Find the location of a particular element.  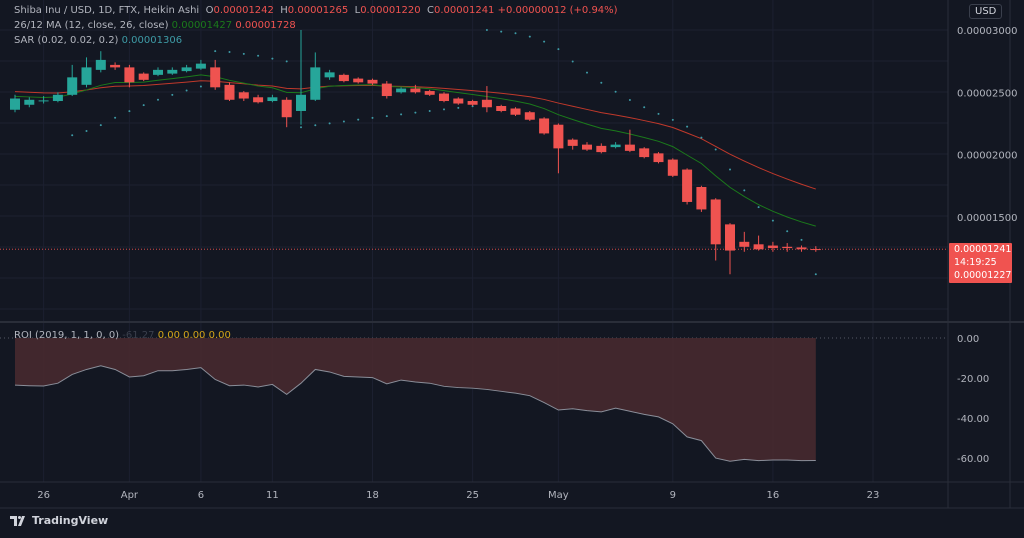

time-axis-label: 9 is located at coordinates (673, 495).